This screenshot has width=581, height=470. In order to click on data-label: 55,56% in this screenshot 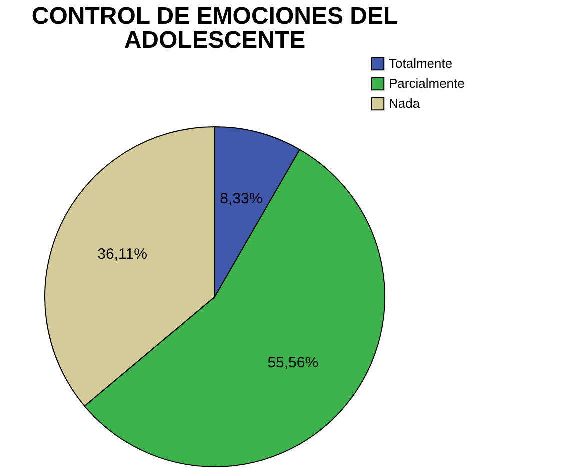, I will do `click(293, 363)`.